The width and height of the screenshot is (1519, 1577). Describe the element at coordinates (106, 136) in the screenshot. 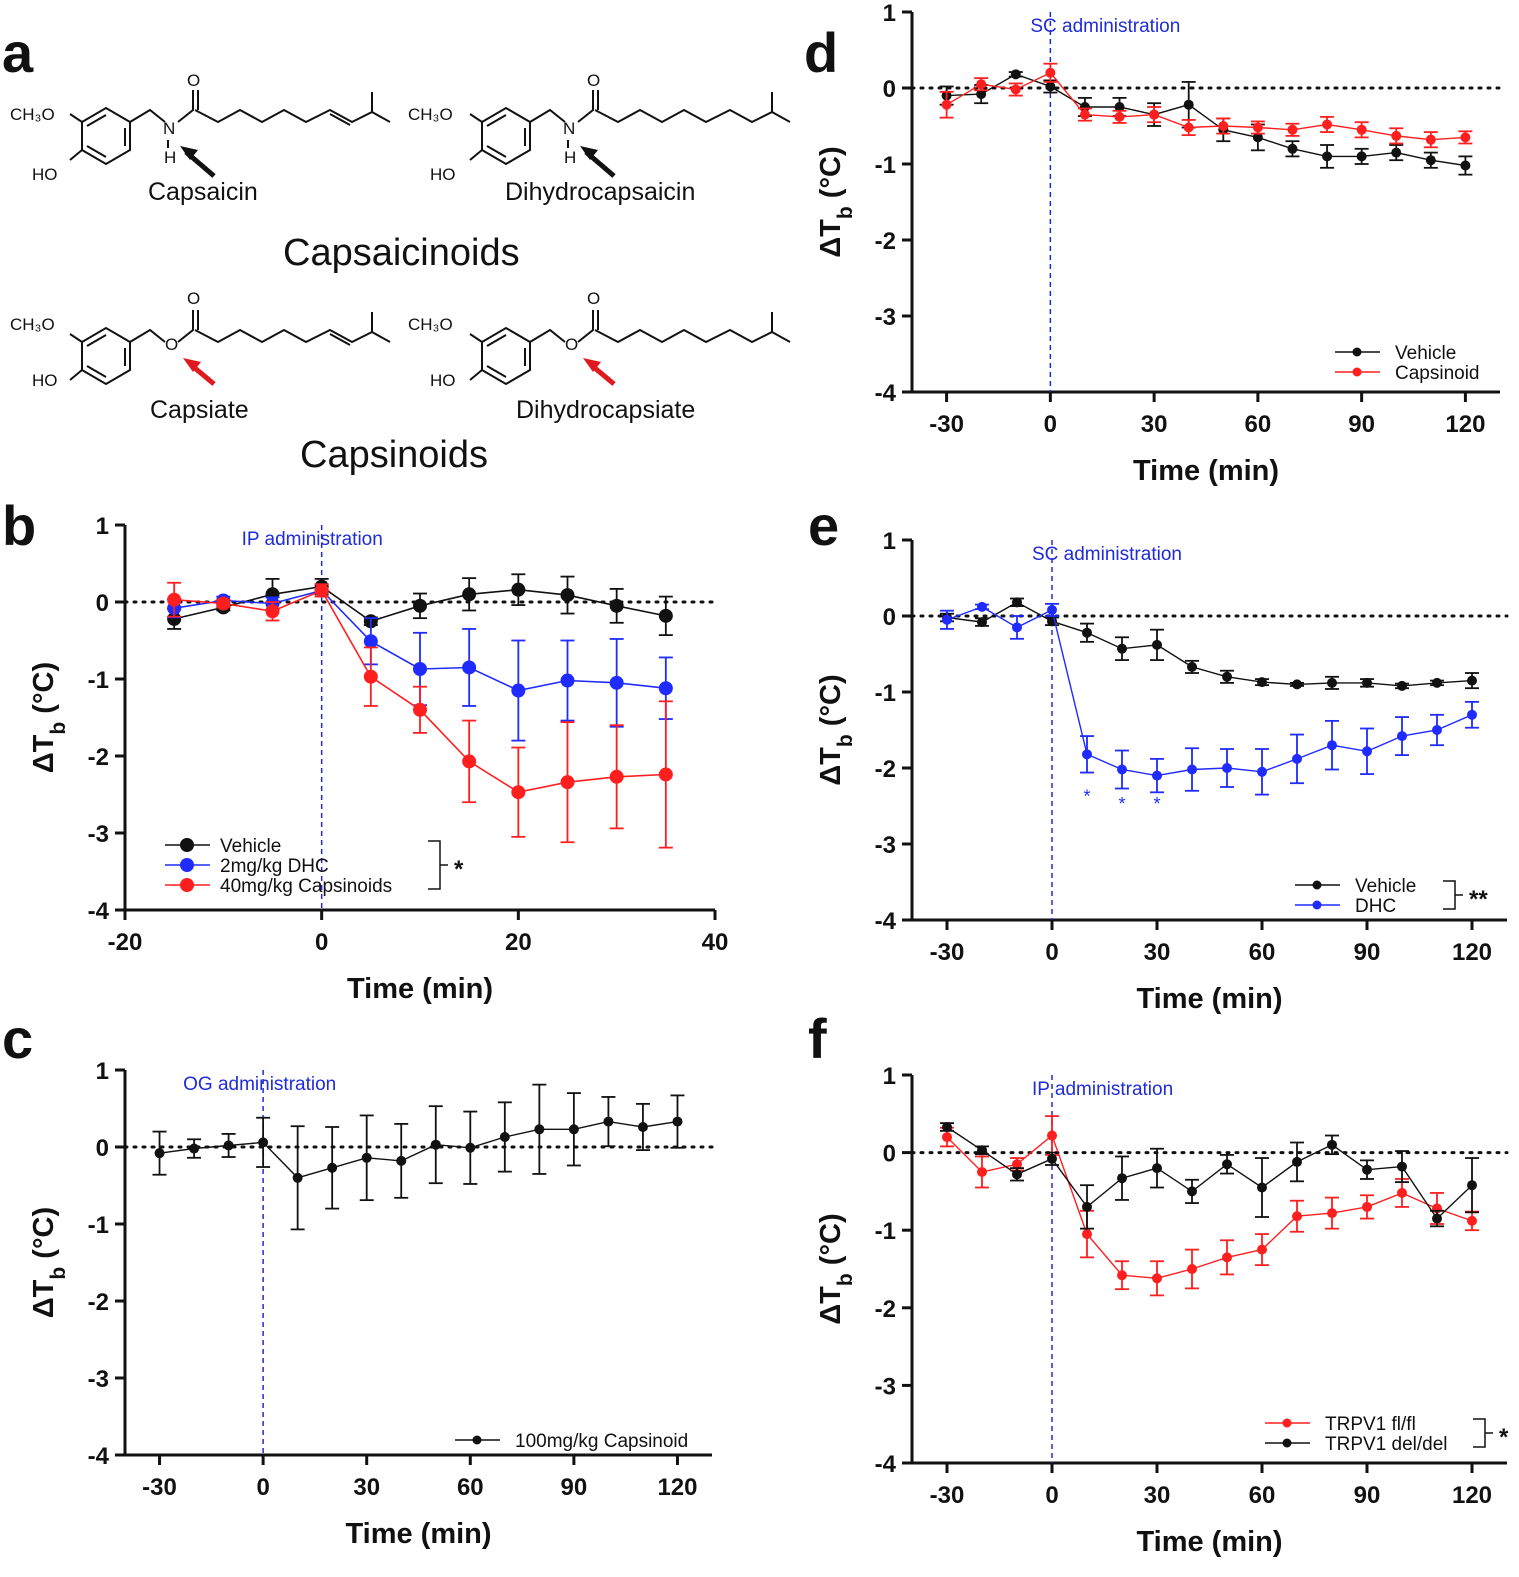

I see `aromatic-ring` at that location.